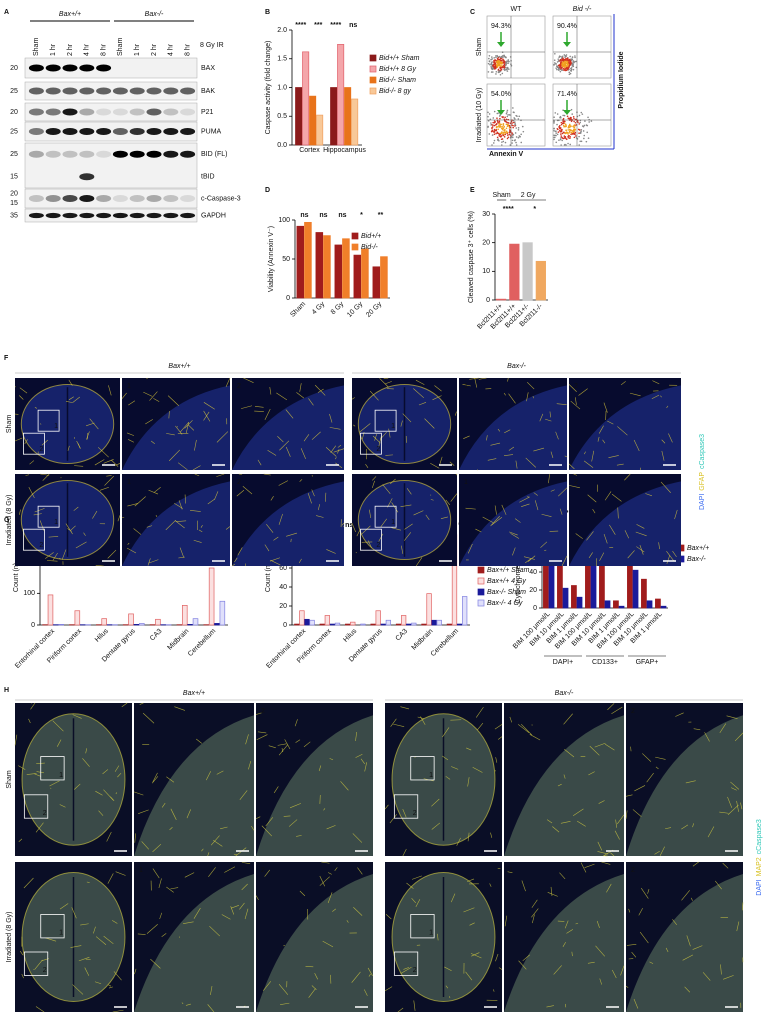 This screenshot has width=766, height=1019. Describe the element at coordinates (361, 215) in the screenshot. I see `significance: *` at that location.